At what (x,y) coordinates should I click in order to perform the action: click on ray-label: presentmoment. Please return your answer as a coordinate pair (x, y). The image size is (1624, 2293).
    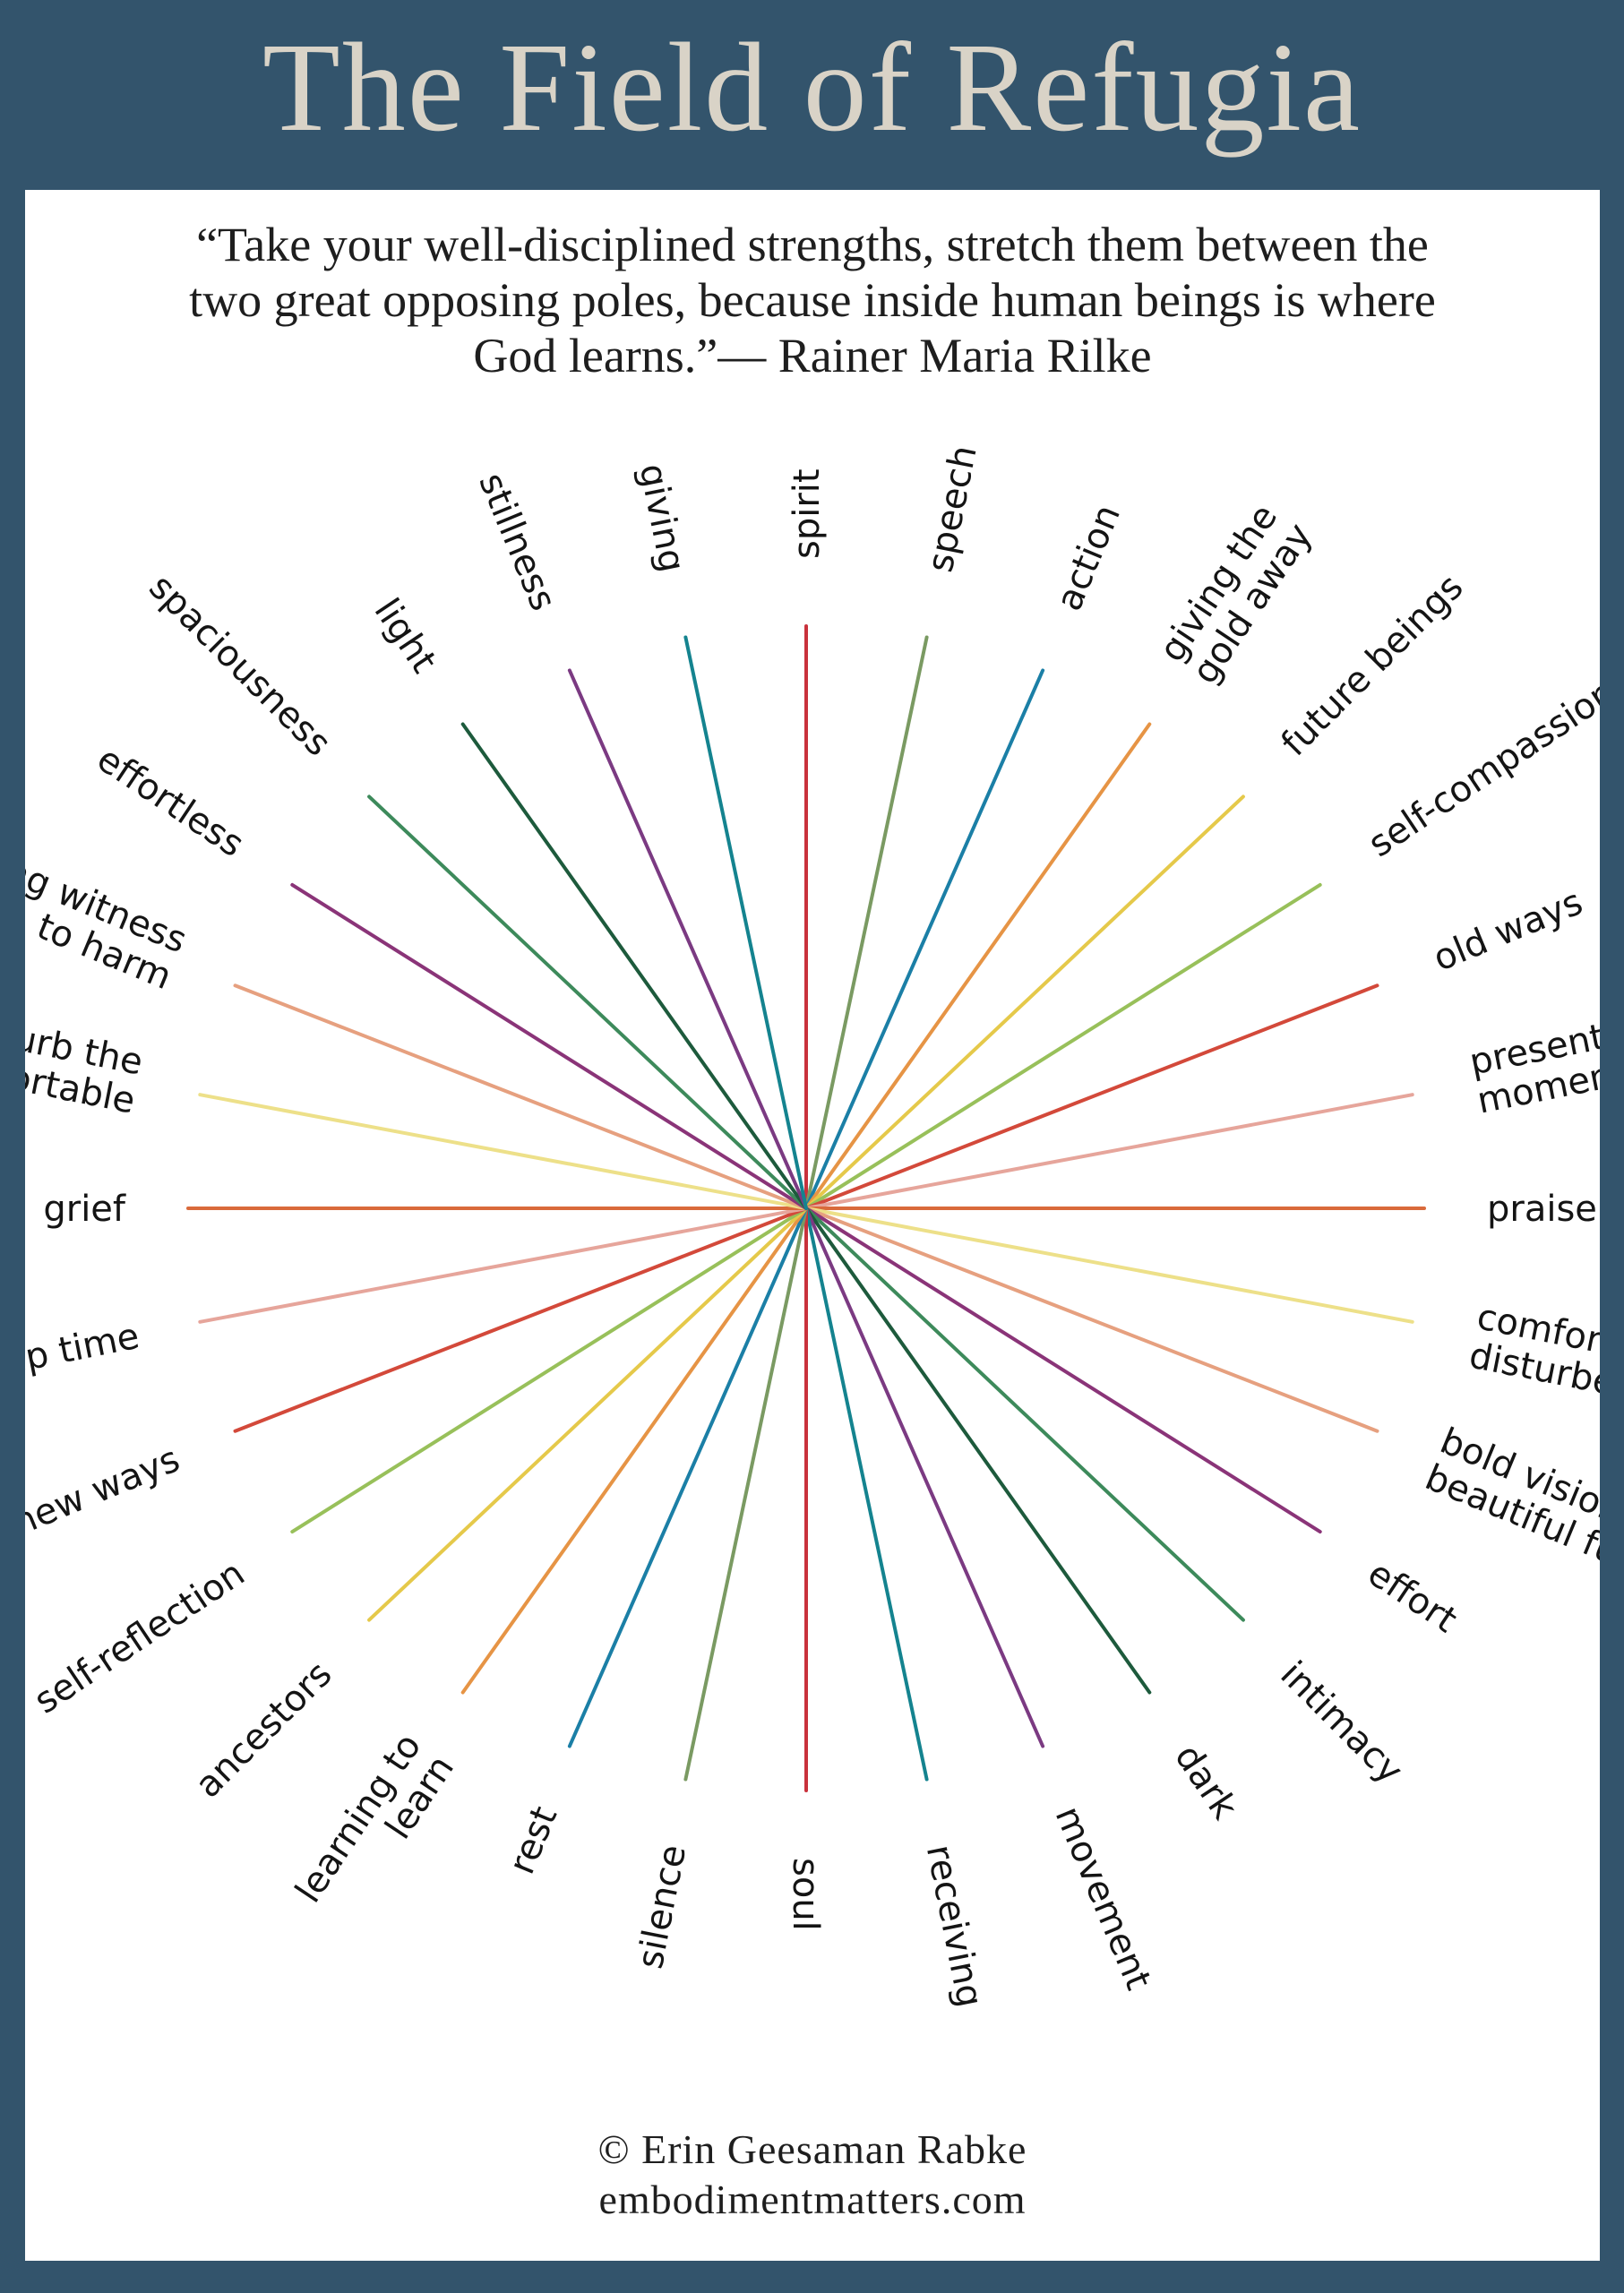
    Looking at the image, I should click on (1533, 1068).